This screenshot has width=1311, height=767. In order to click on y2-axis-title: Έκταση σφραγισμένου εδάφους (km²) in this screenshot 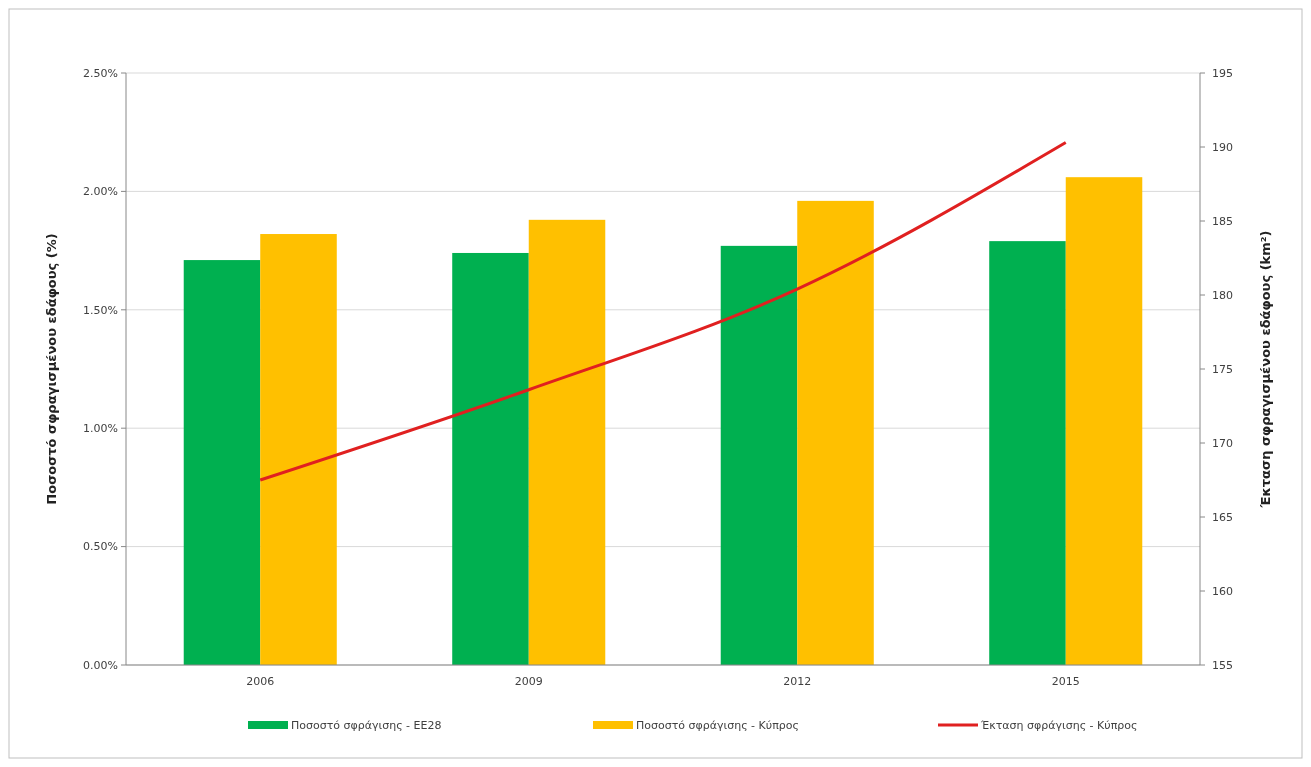, I will do `click(1265, 369)`.